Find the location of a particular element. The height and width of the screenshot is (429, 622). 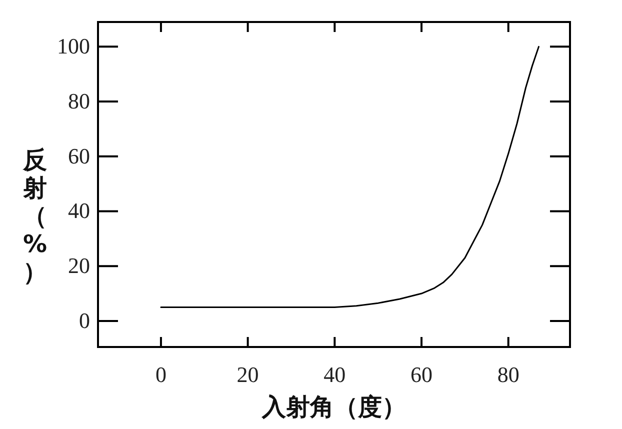

x-tick-label: 60 is located at coordinates (421, 374).